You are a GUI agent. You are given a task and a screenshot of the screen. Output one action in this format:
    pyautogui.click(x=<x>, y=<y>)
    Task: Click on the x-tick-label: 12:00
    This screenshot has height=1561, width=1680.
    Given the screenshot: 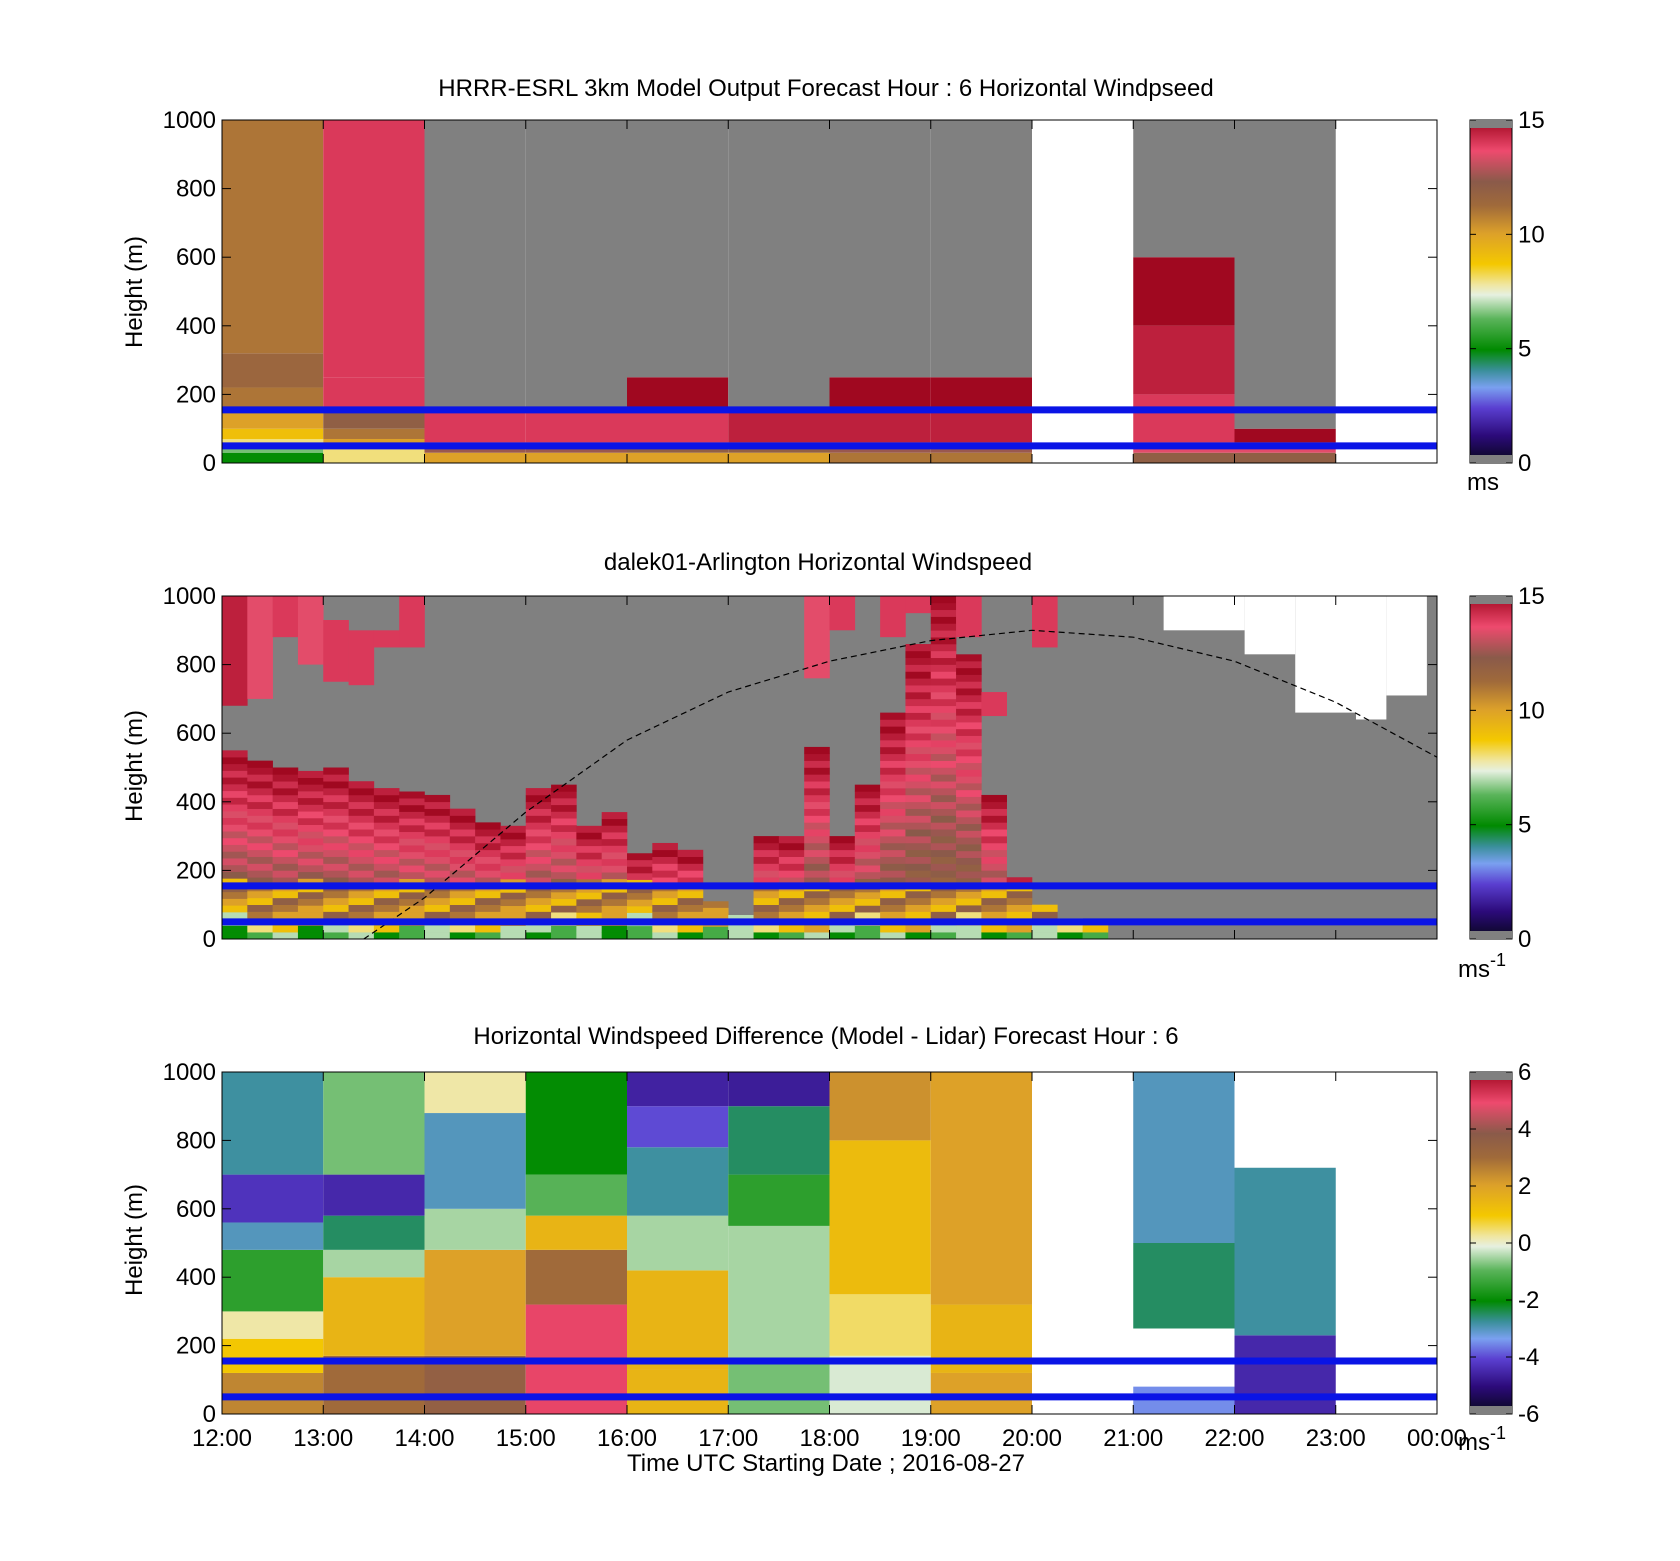 What is the action you would take?
    pyautogui.click(x=222, y=1438)
    